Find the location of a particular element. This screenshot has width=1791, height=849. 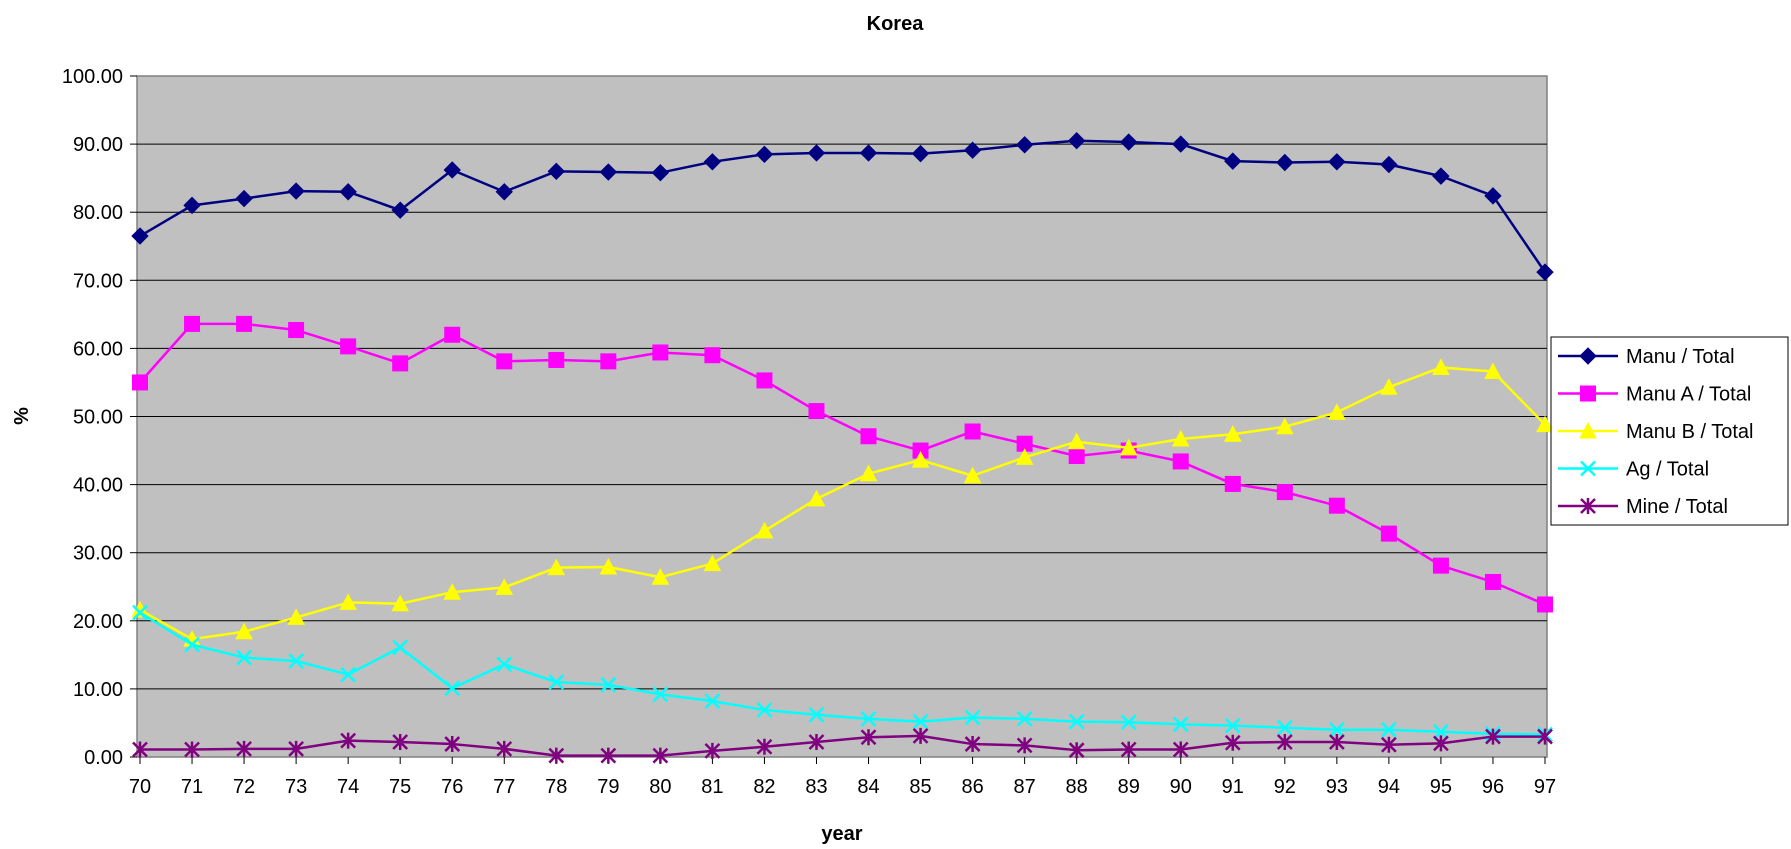

x-tick-label: 75 is located at coordinates (400, 787).